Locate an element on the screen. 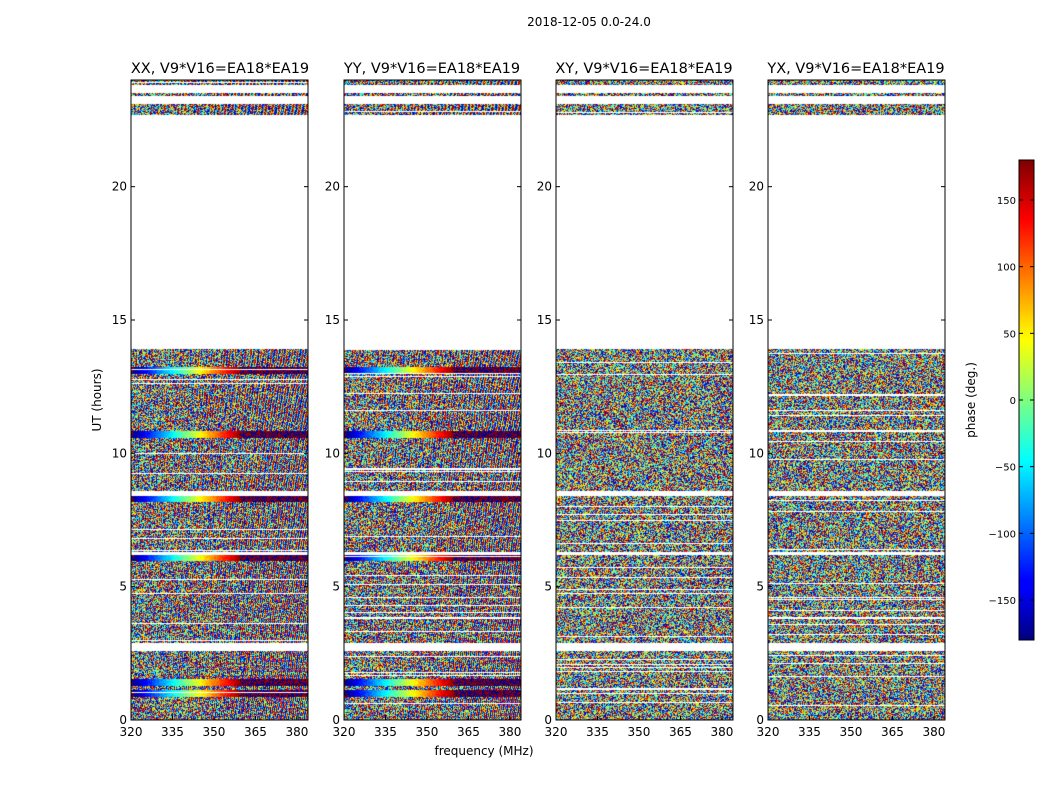 Image resolution: width=1050 pixels, height=800 pixels. colorbar-tick-label: −50 is located at coordinates (1005, 468).